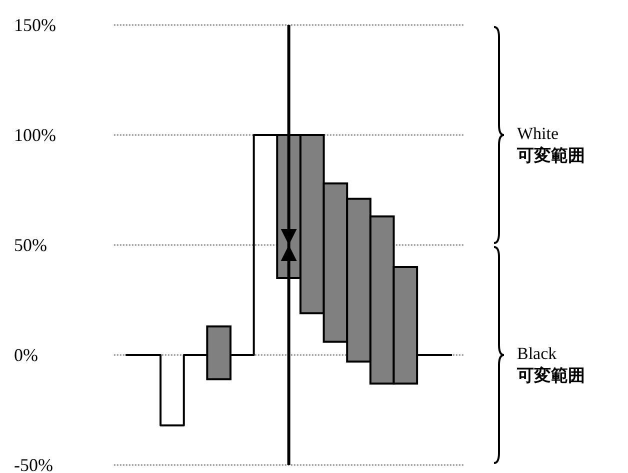 The height and width of the screenshot is (473, 628). I want to click on text: White 可変範囲, so click(550, 145).